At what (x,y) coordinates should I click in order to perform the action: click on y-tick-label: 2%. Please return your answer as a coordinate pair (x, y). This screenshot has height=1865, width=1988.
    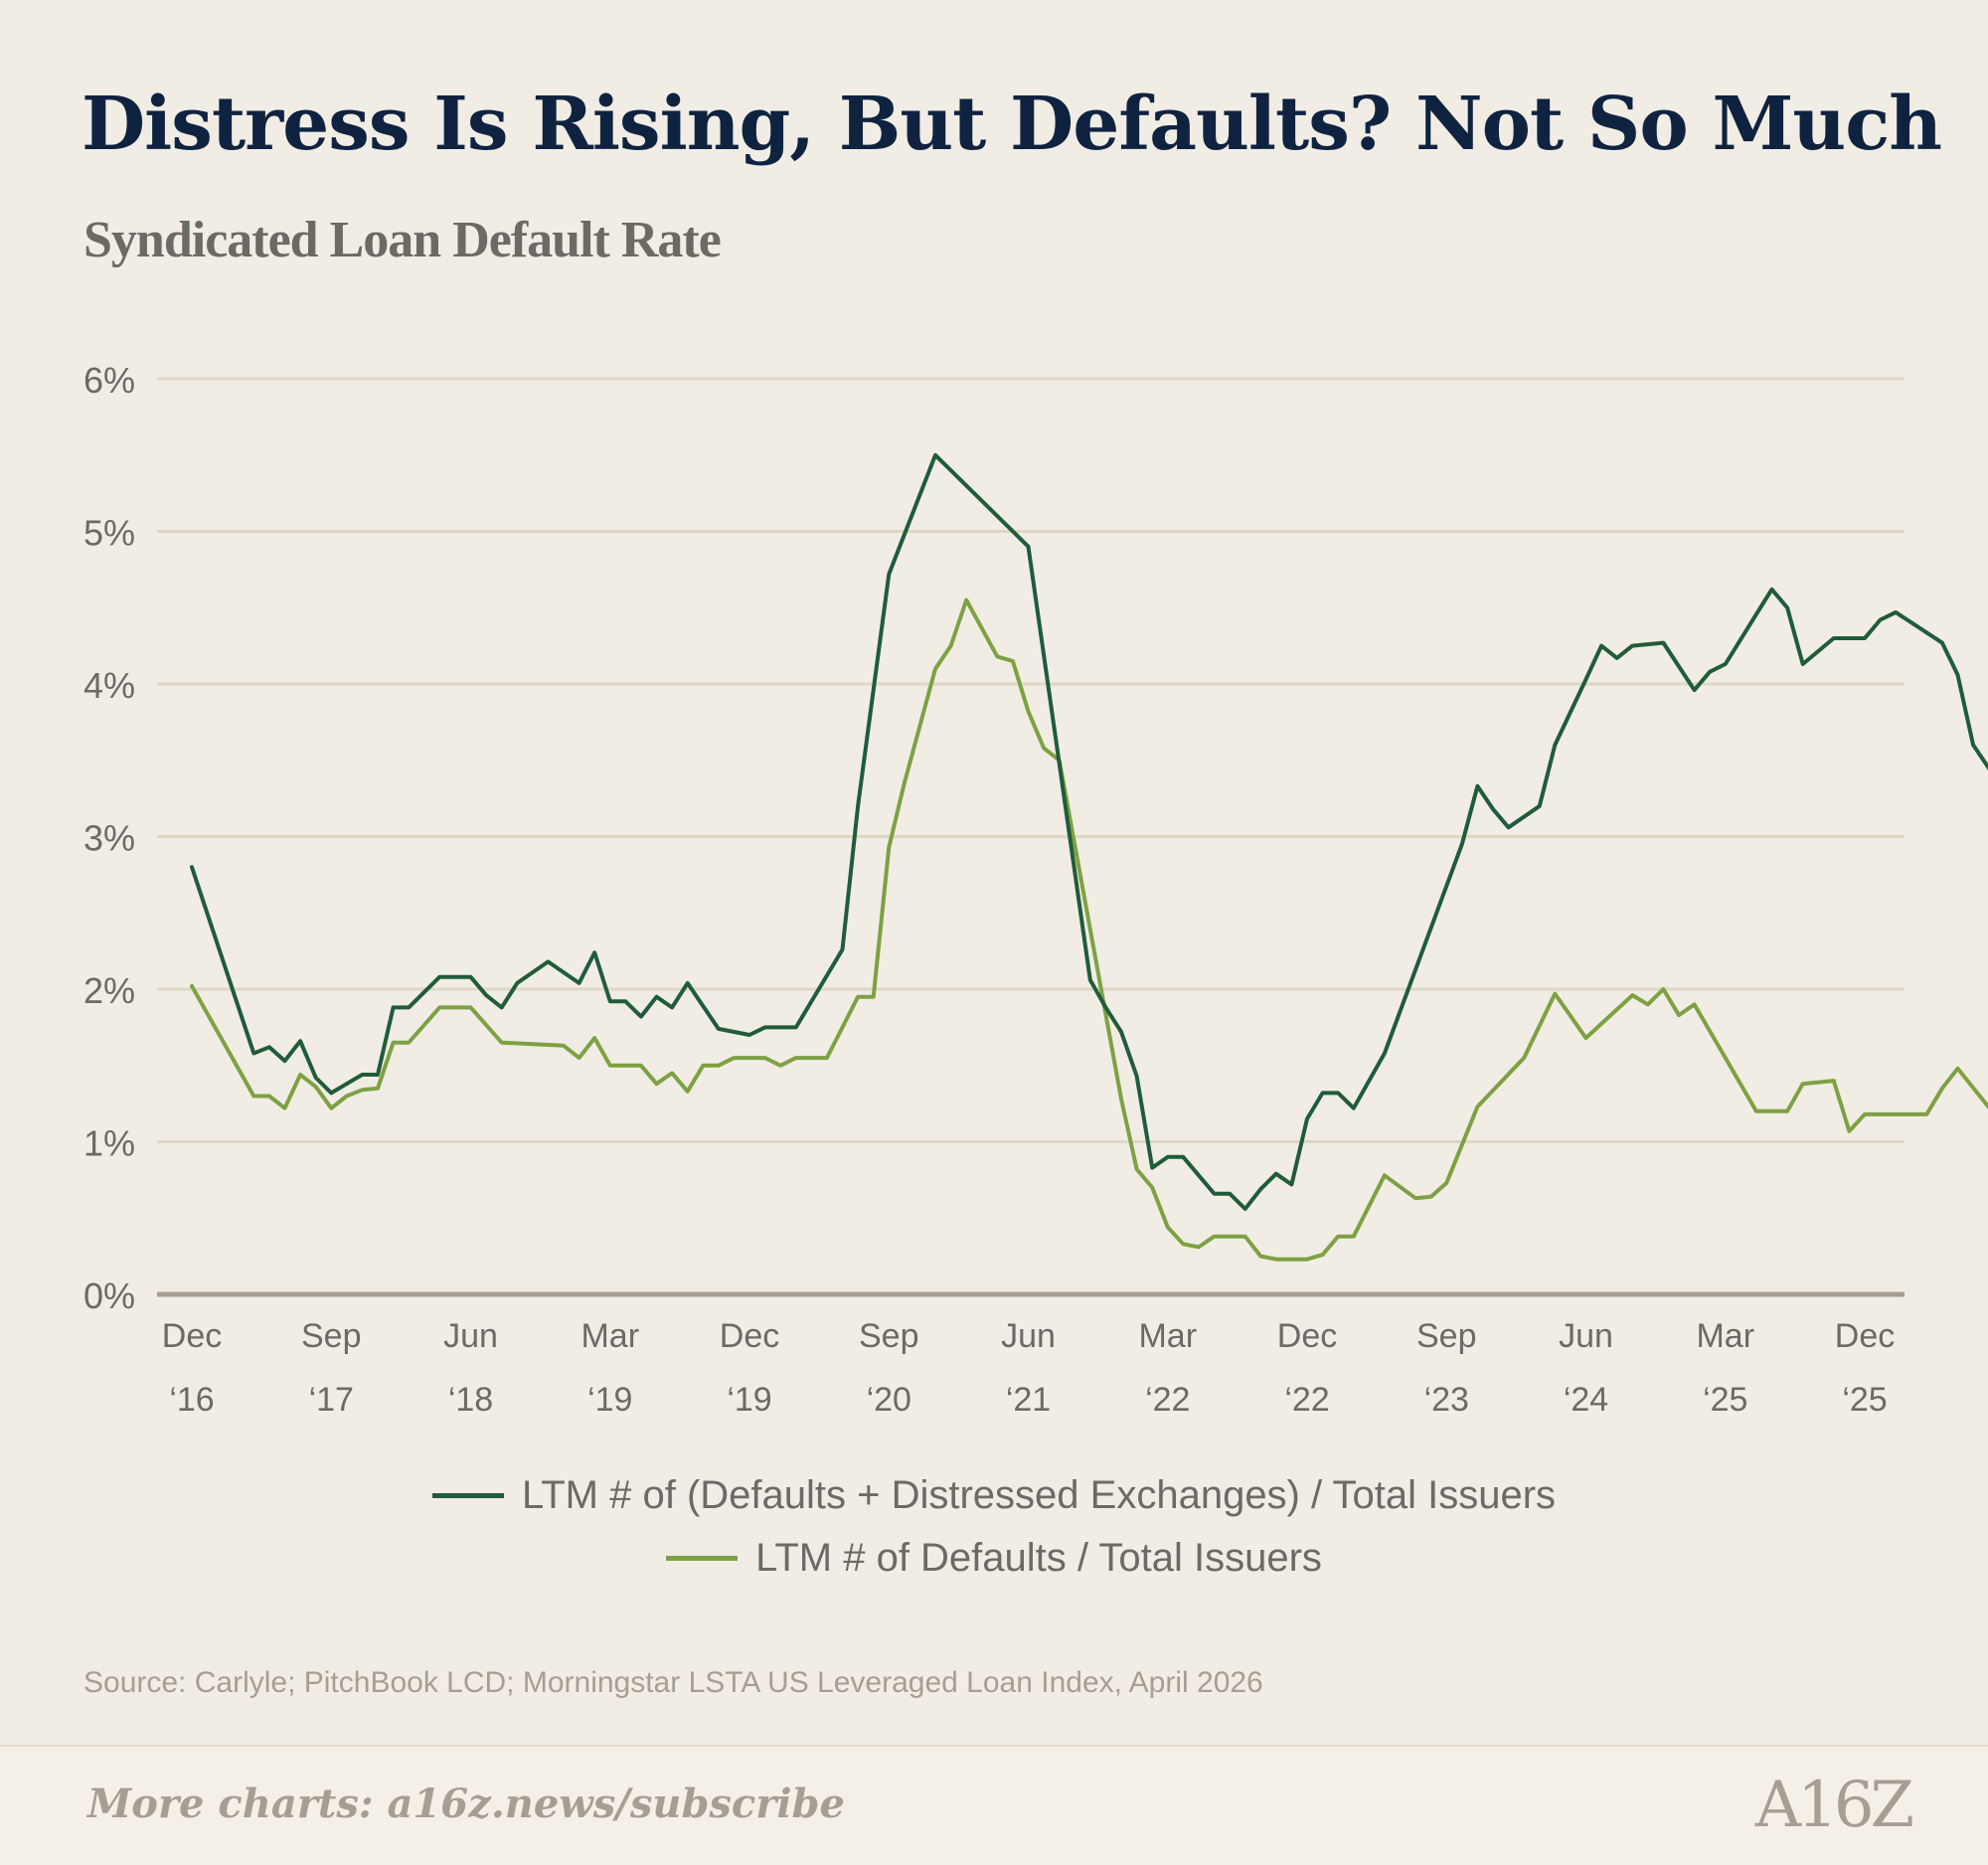
    Looking at the image, I should click on (109, 991).